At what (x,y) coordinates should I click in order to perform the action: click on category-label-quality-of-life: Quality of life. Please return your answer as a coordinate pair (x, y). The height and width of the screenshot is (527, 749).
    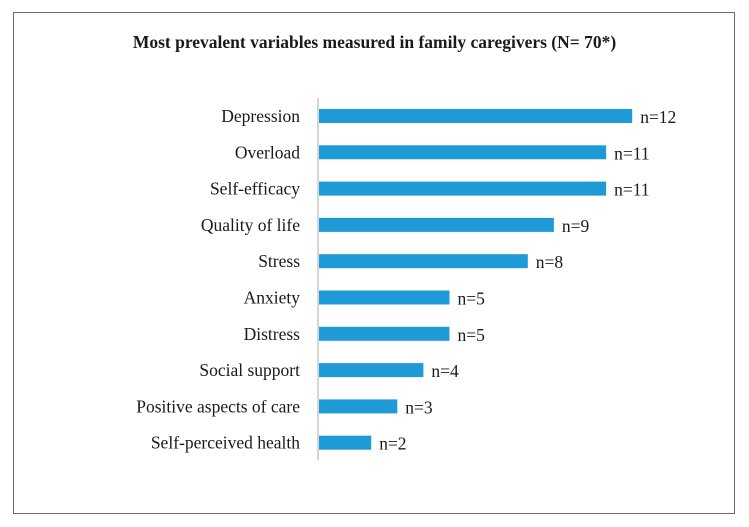
    Looking at the image, I should click on (250, 225).